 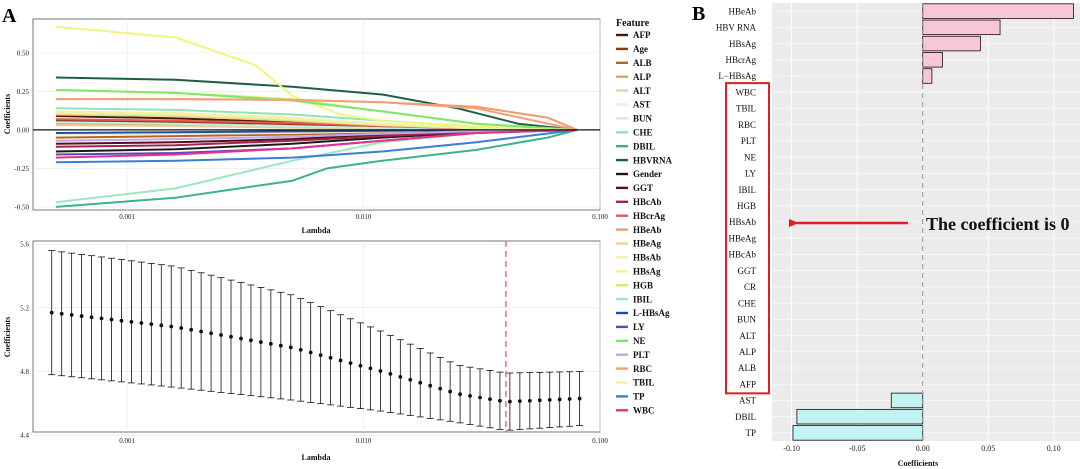 I want to click on category-label: HBeAb, so click(x=743, y=11).